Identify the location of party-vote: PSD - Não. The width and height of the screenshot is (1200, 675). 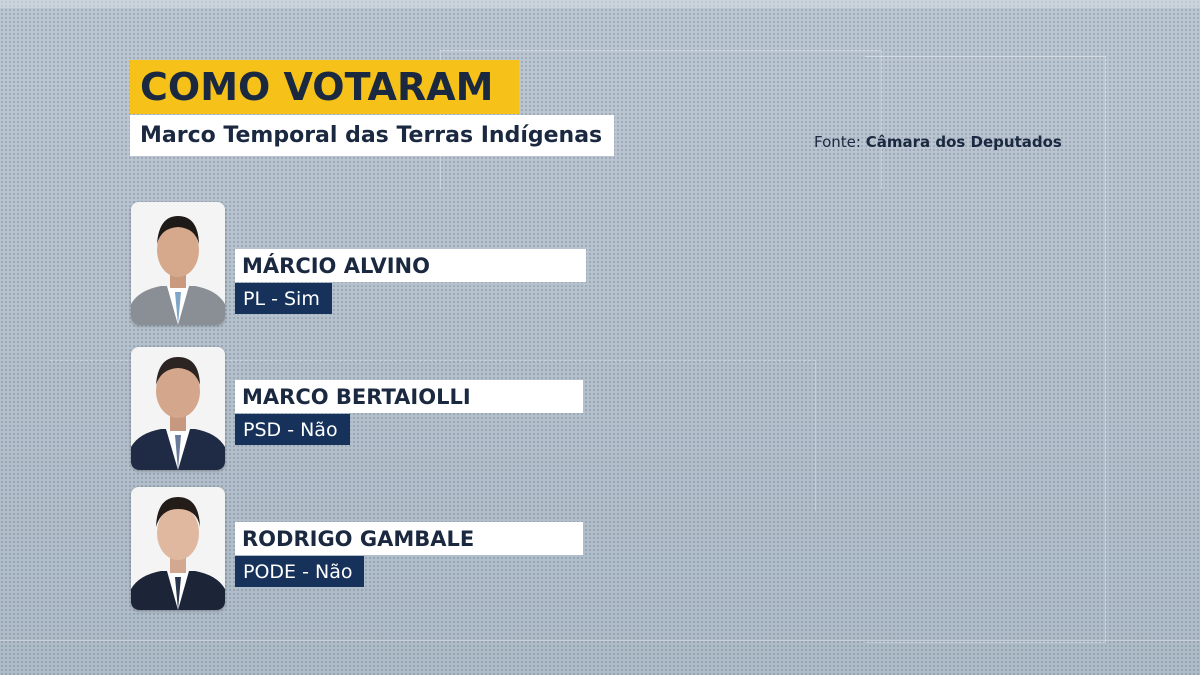
(290, 429).